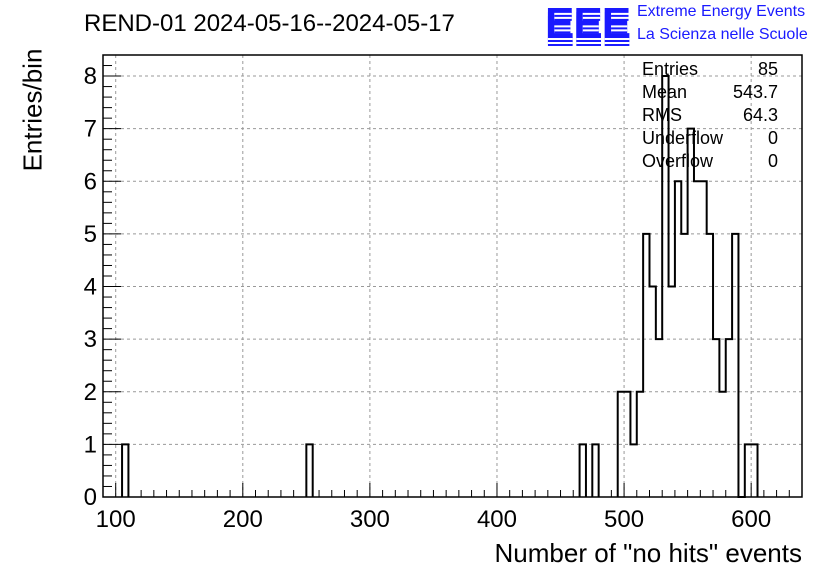  I want to click on logo-text-line1: Extreme Energy Events, so click(721, 11).